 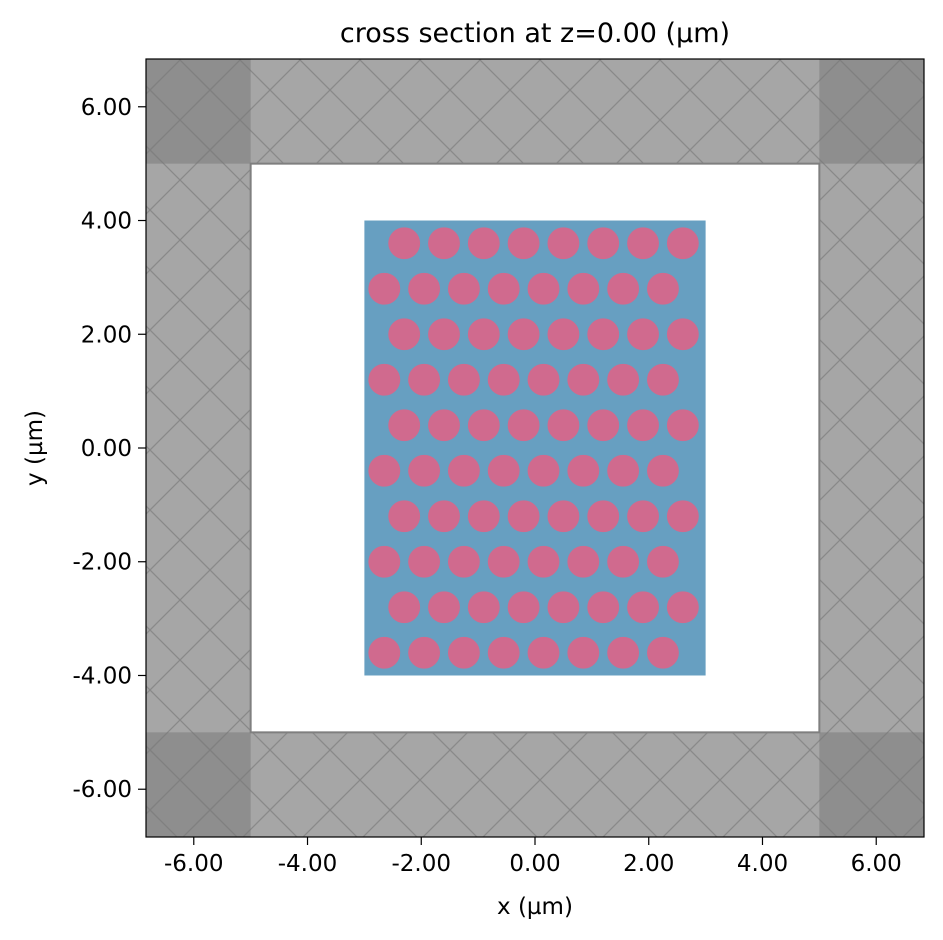 I want to click on hole-r9-c0, so click(x=384, y=652).